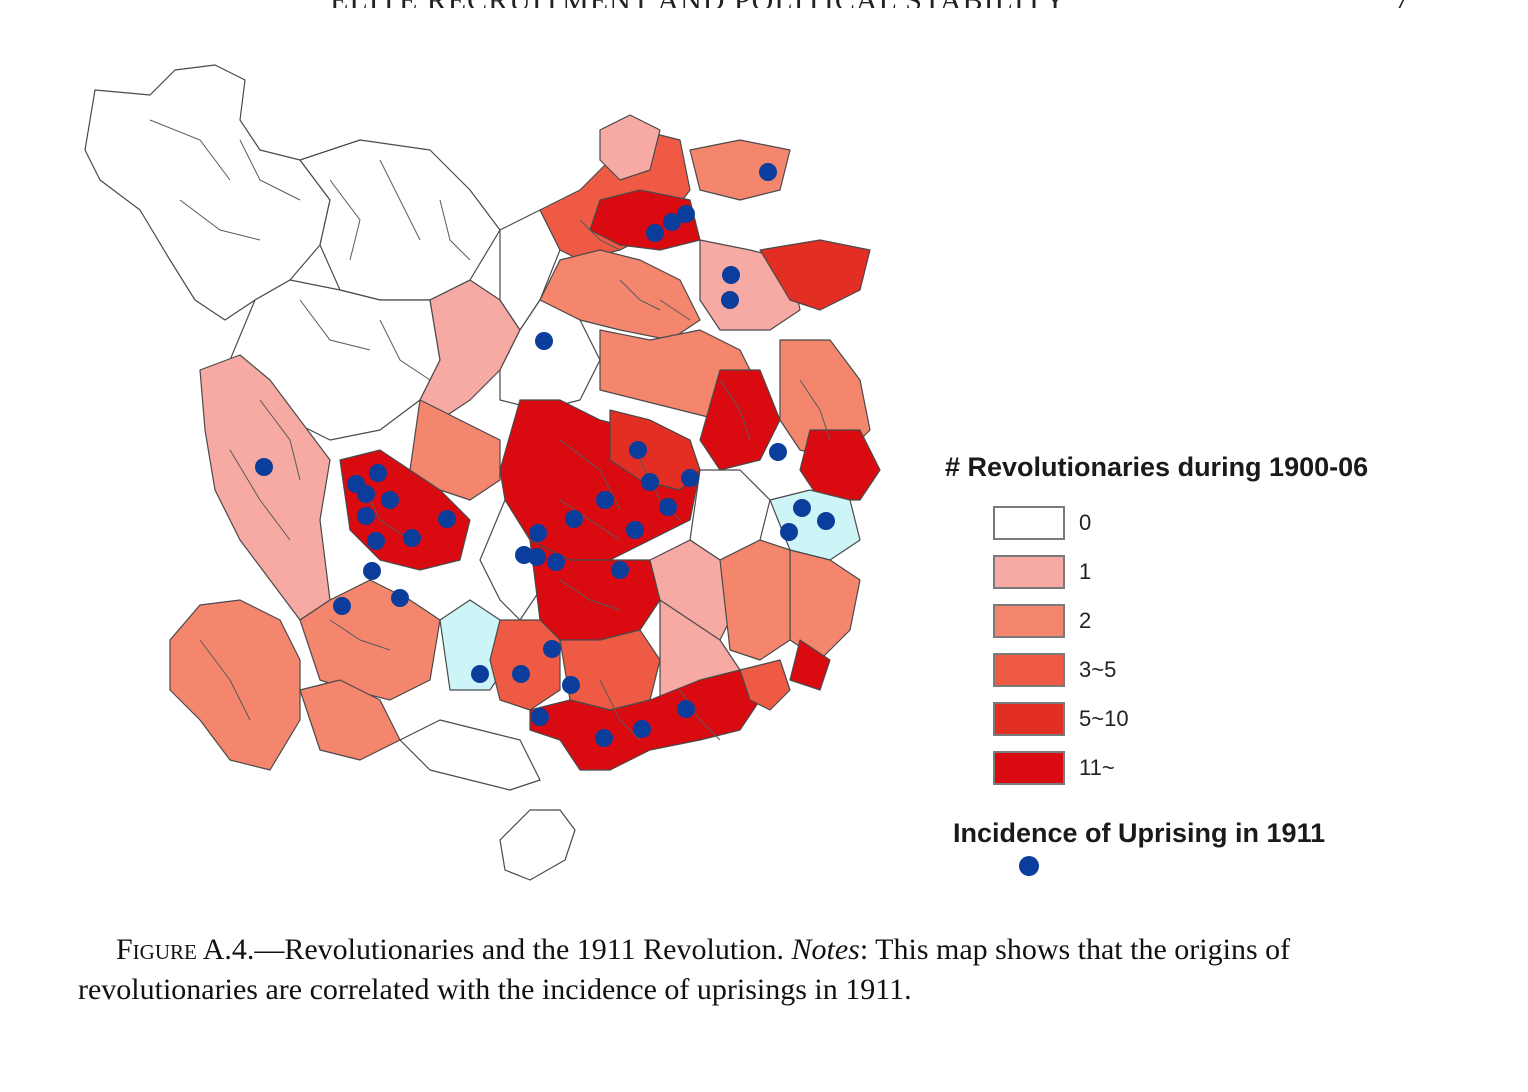 The image size is (1528, 1092). I want to click on legend-label-0: 0, so click(1085, 522).